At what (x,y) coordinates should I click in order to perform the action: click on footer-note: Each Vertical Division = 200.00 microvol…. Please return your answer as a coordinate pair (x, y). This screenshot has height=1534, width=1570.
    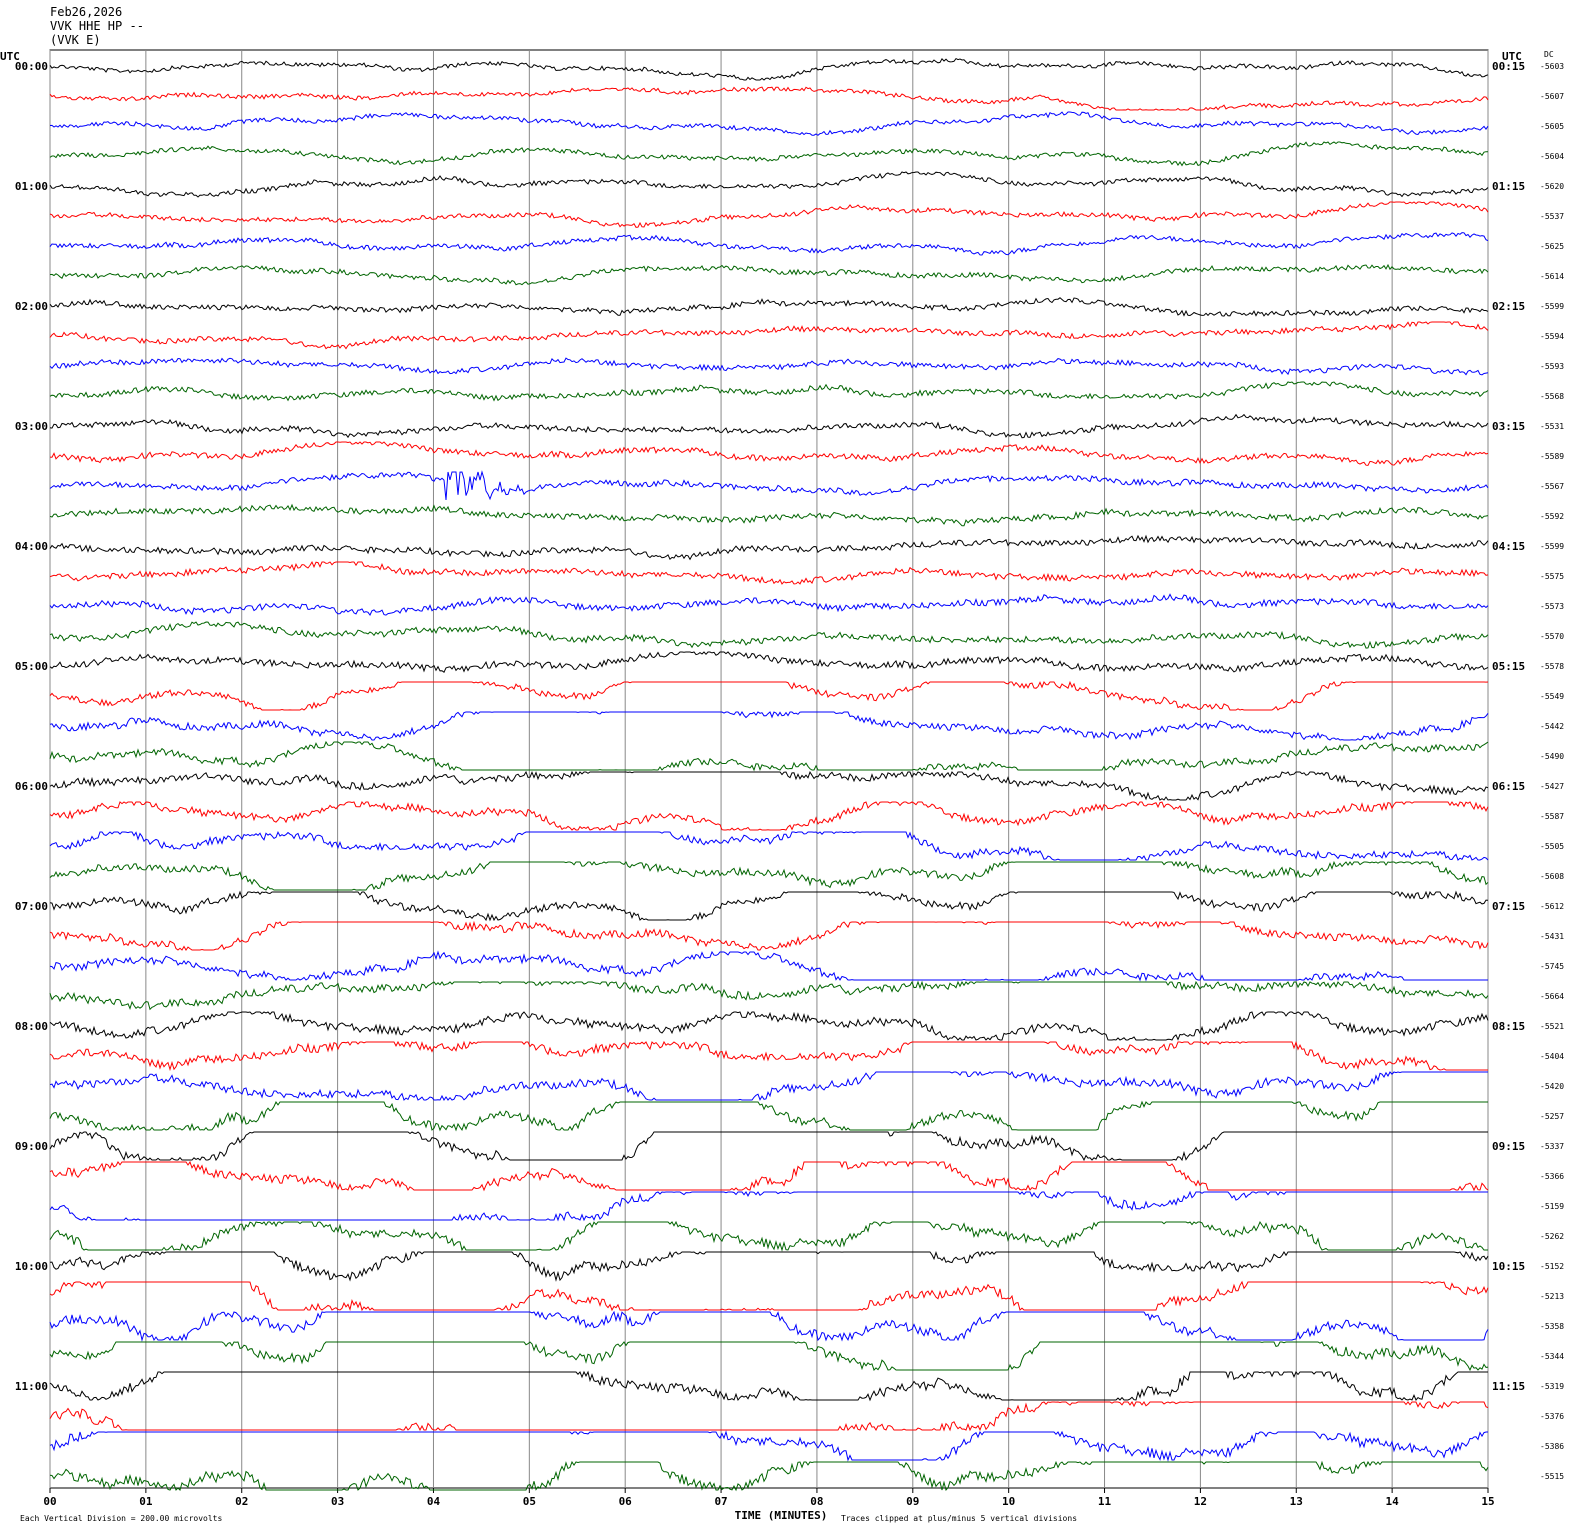
    Looking at the image, I should click on (121, 1518).